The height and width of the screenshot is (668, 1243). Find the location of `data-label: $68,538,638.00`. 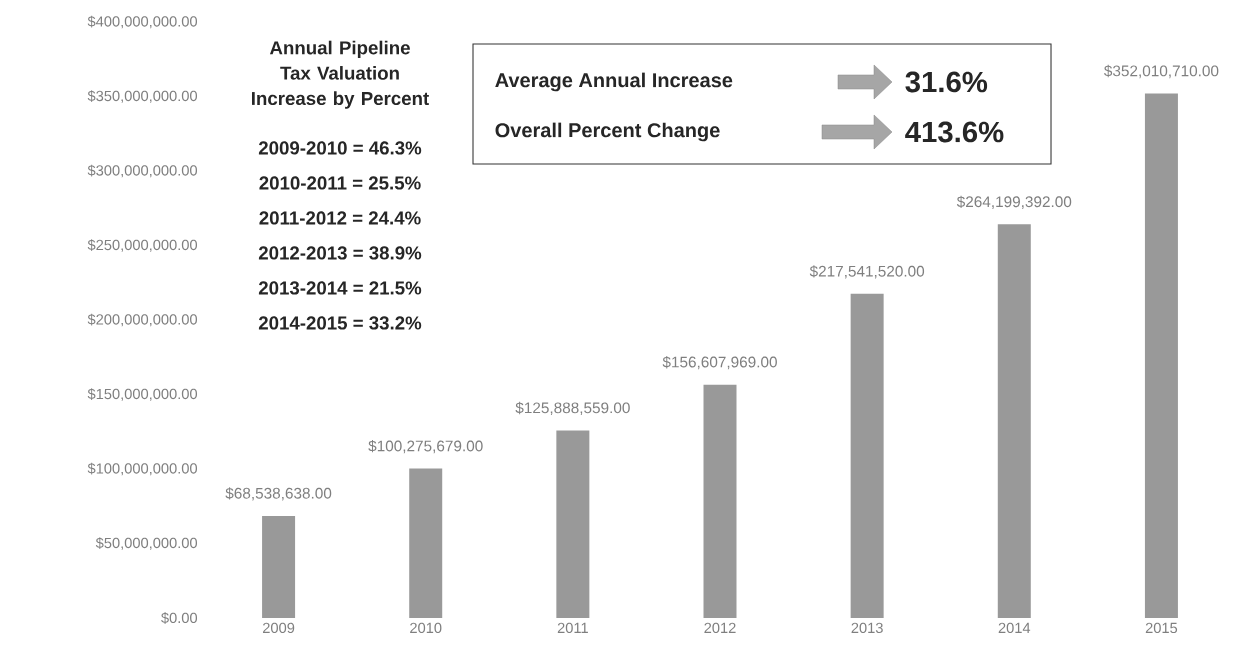

data-label: $68,538,638.00 is located at coordinates (278, 494).